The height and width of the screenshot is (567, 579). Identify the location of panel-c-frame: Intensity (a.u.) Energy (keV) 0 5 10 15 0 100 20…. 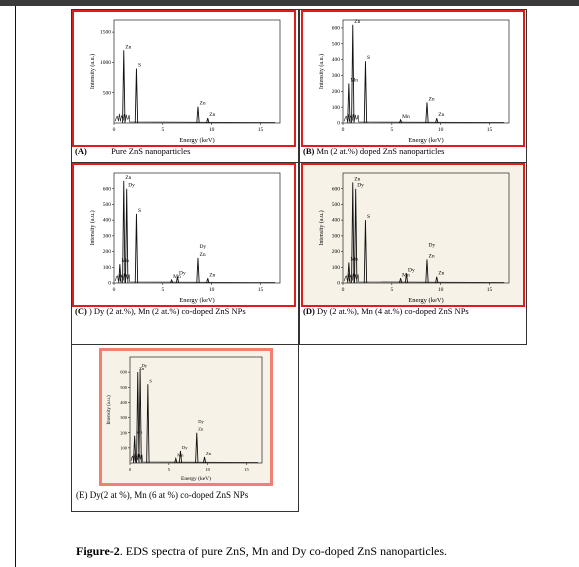
(184, 235).